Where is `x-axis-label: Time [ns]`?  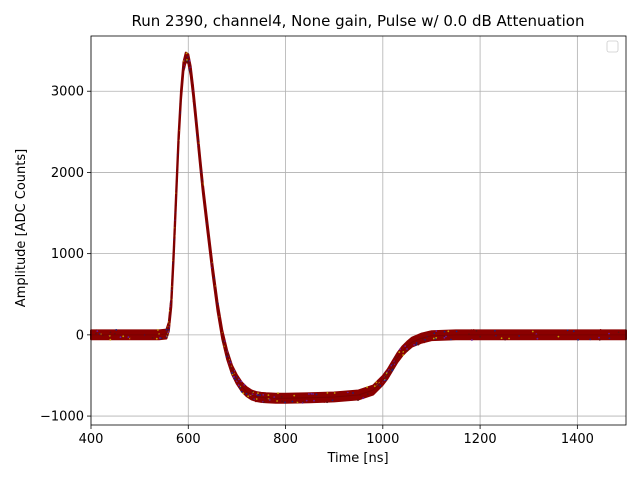
x-axis-label: Time [ns] is located at coordinates (357, 458).